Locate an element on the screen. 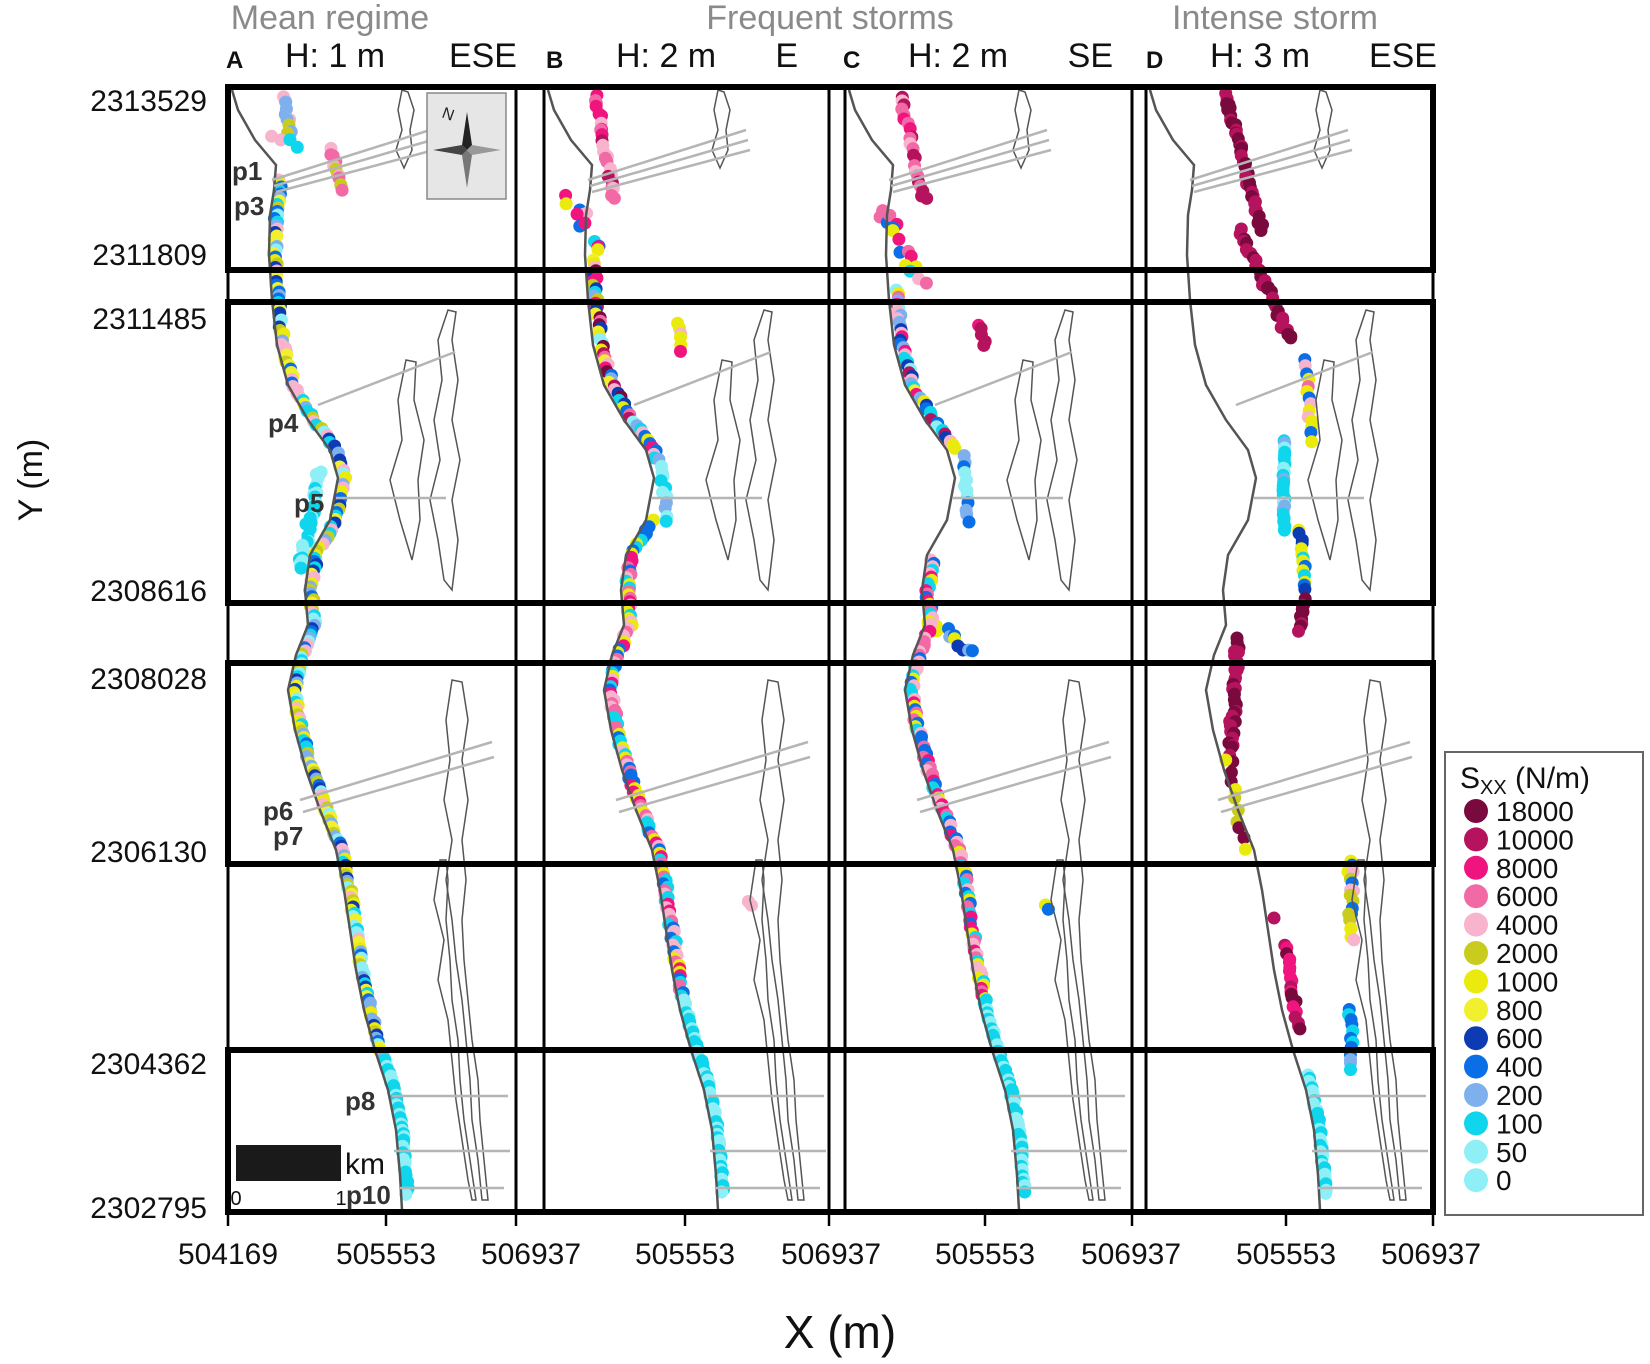  legend-label: 800 is located at coordinates (1519, 1010).